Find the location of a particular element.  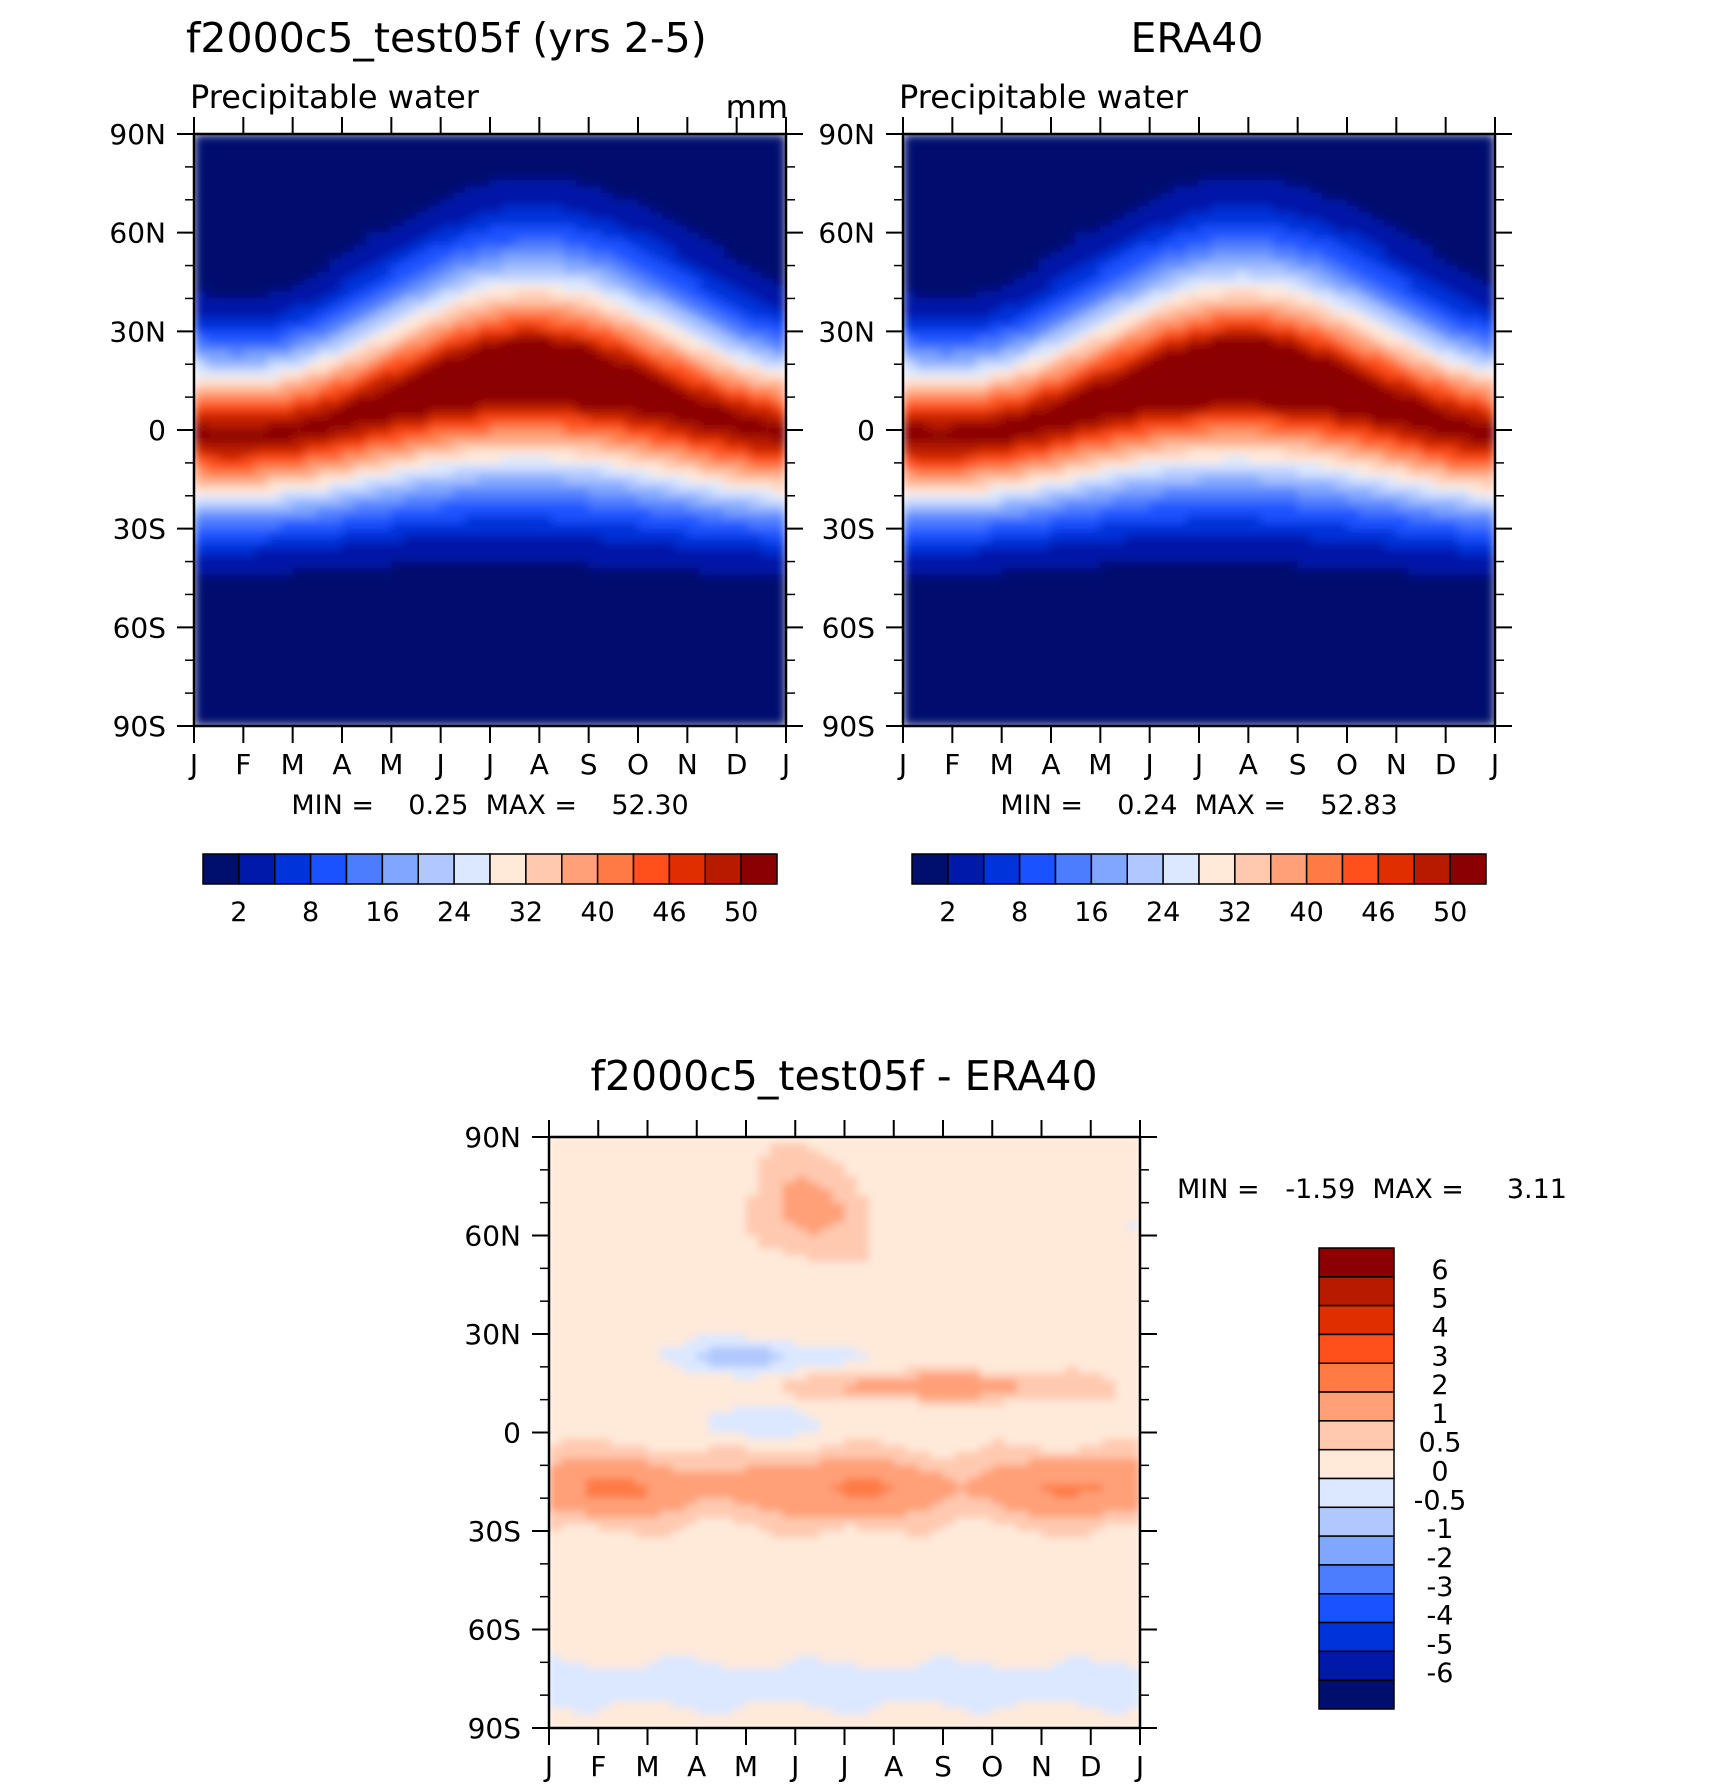

colorbar-label: 5 is located at coordinates (1439, 1299).